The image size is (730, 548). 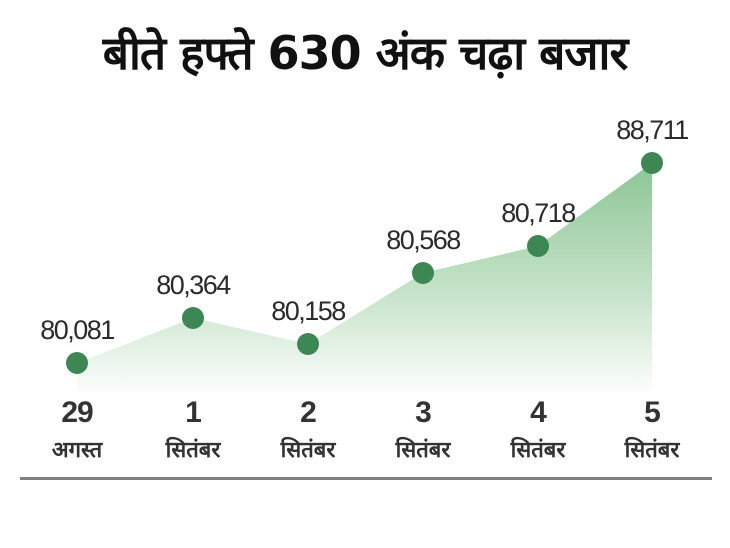 I want to click on x-axis-day-label: 2, so click(x=308, y=412).